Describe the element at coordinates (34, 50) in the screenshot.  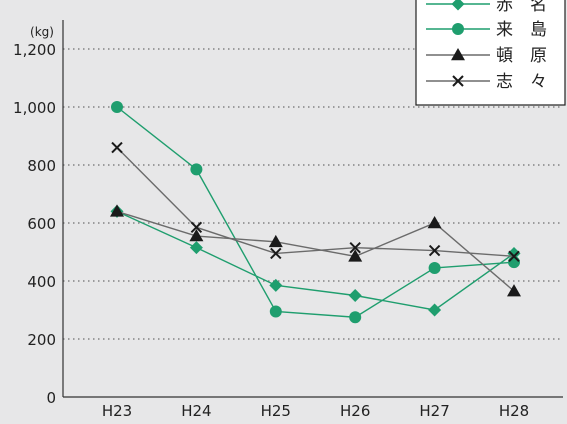
I see `y-tick-label: 1,200` at that location.